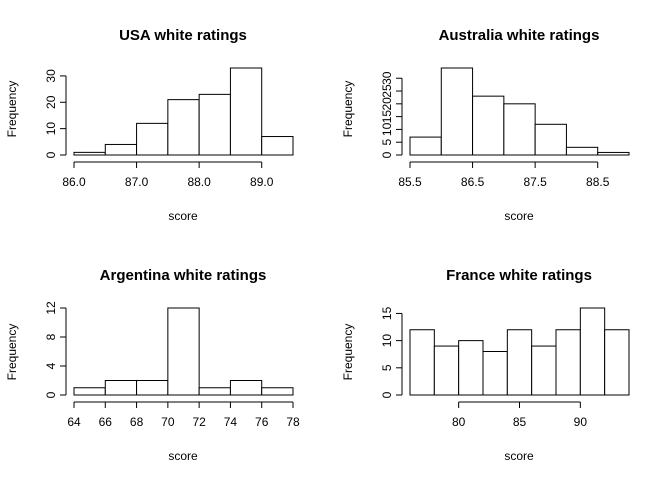 The width and height of the screenshot is (672, 480). I want to click on x-tick-label: 90, so click(581, 422).